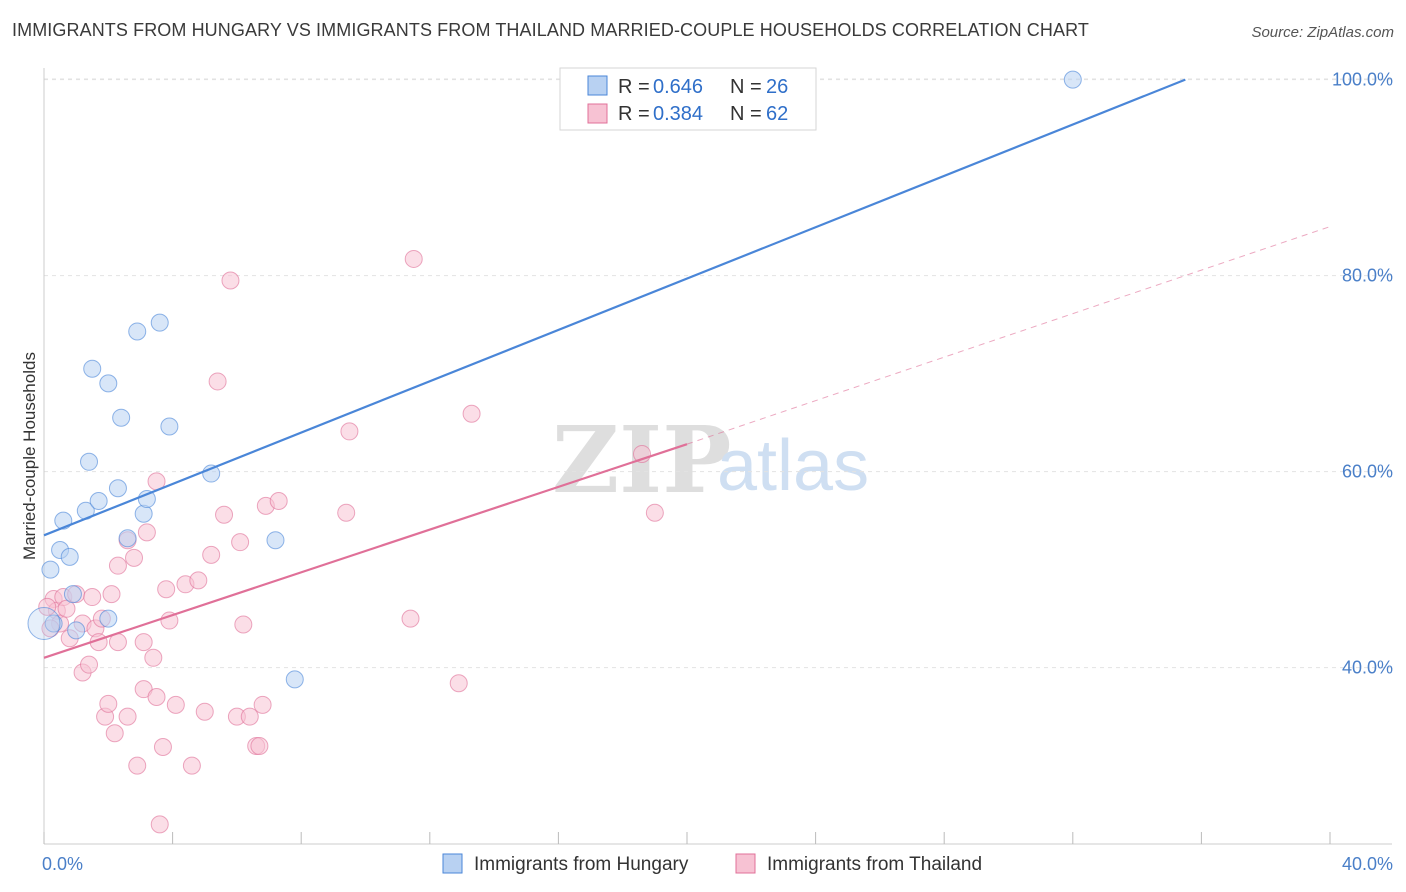 This screenshot has width=1406, height=892. Describe the element at coordinates (1367, 864) in the screenshot. I see `x-tick-label: 40.0%` at that location.